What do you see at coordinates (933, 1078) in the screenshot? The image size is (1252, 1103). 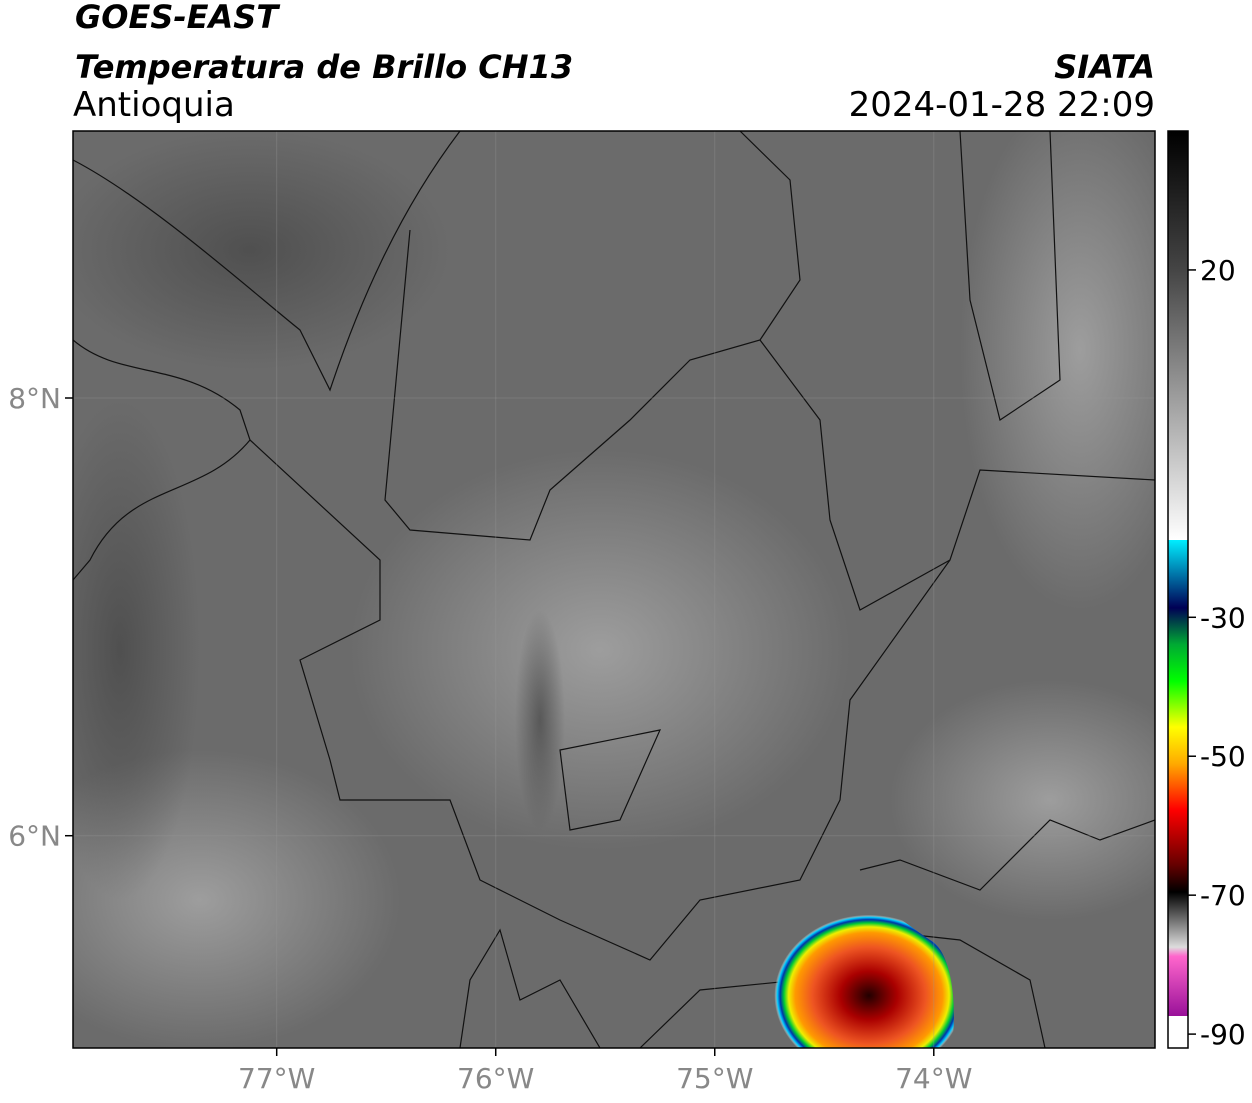 I see `x-tick-label: 74°W` at bounding box center [933, 1078].